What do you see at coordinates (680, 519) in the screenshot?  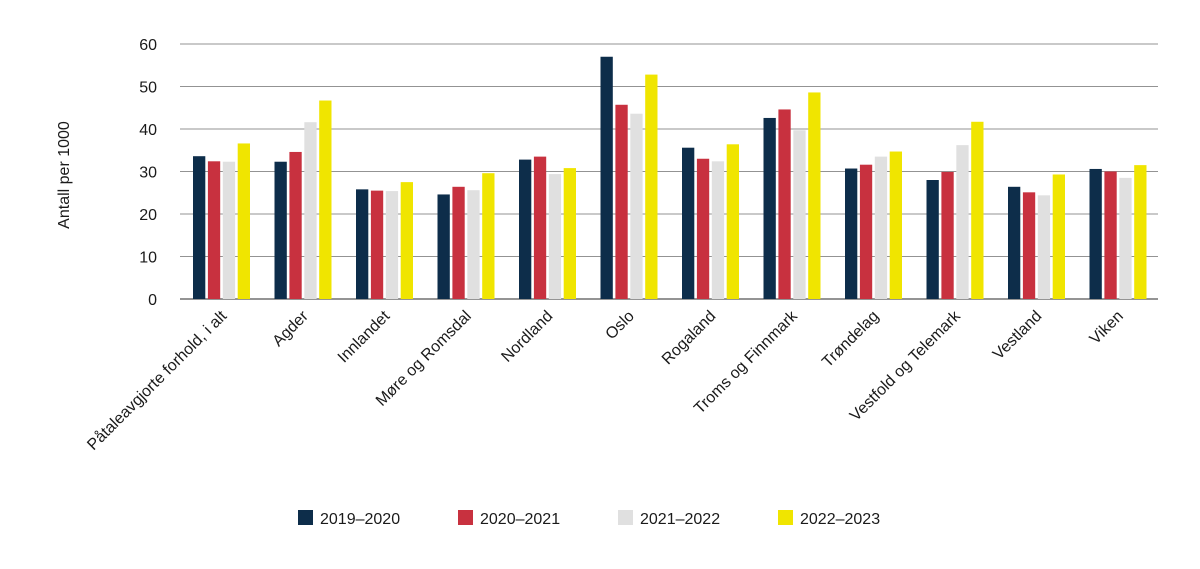 I see `legend-label: 2021–2022` at bounding box center [680, 519].